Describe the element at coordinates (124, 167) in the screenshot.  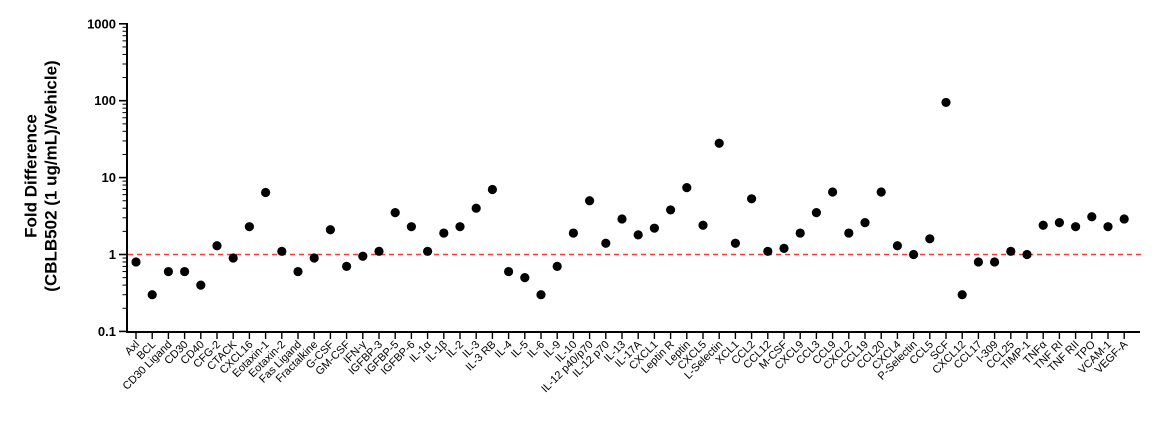
I see `y-axis-minor-ticks` at that location.